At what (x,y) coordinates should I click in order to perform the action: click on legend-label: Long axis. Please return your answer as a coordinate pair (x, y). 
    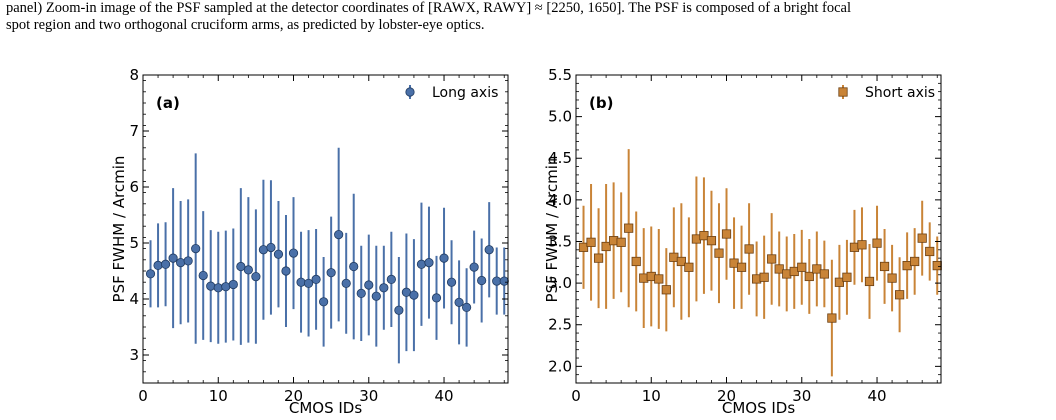
    Looking at the image, I should click on (465, 93).